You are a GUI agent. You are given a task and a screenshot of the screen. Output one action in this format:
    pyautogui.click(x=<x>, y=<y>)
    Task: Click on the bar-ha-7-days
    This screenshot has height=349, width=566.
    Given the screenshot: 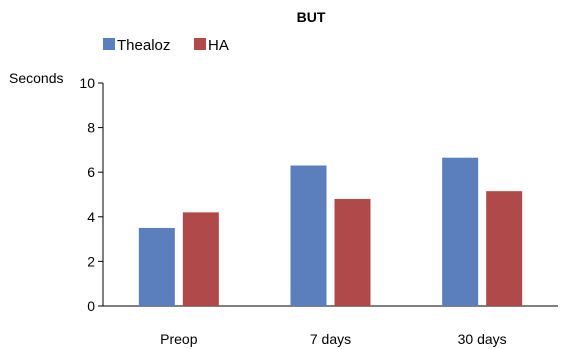 What is the action you would take?
    pyautogui.click(x=352, y=252)
    